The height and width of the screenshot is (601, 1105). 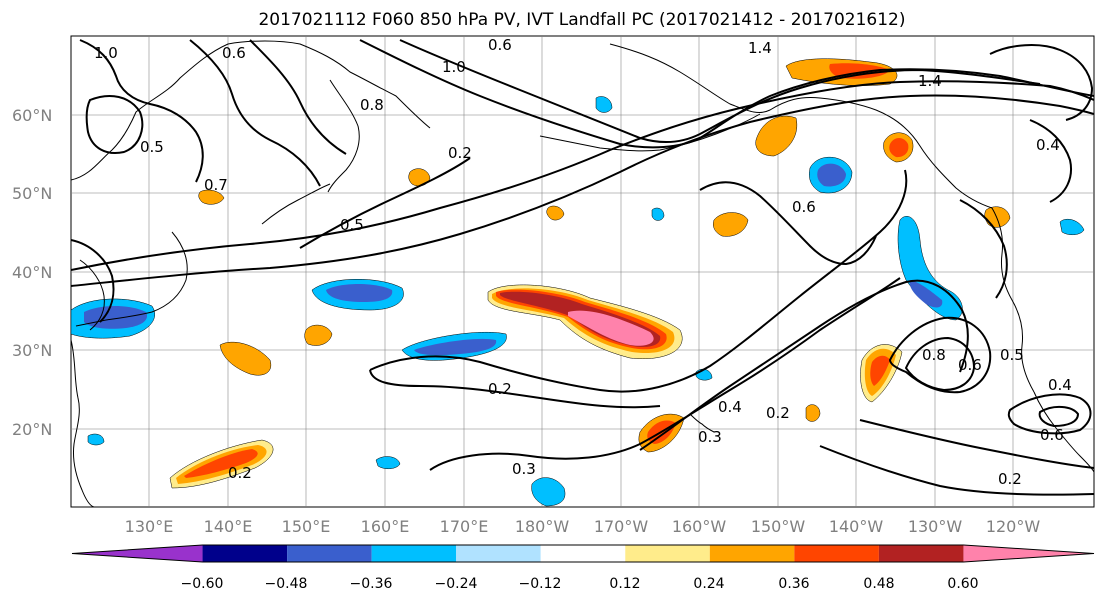 I want to click on negative-anomaly-coast-blue, so click(x=926, y=294).